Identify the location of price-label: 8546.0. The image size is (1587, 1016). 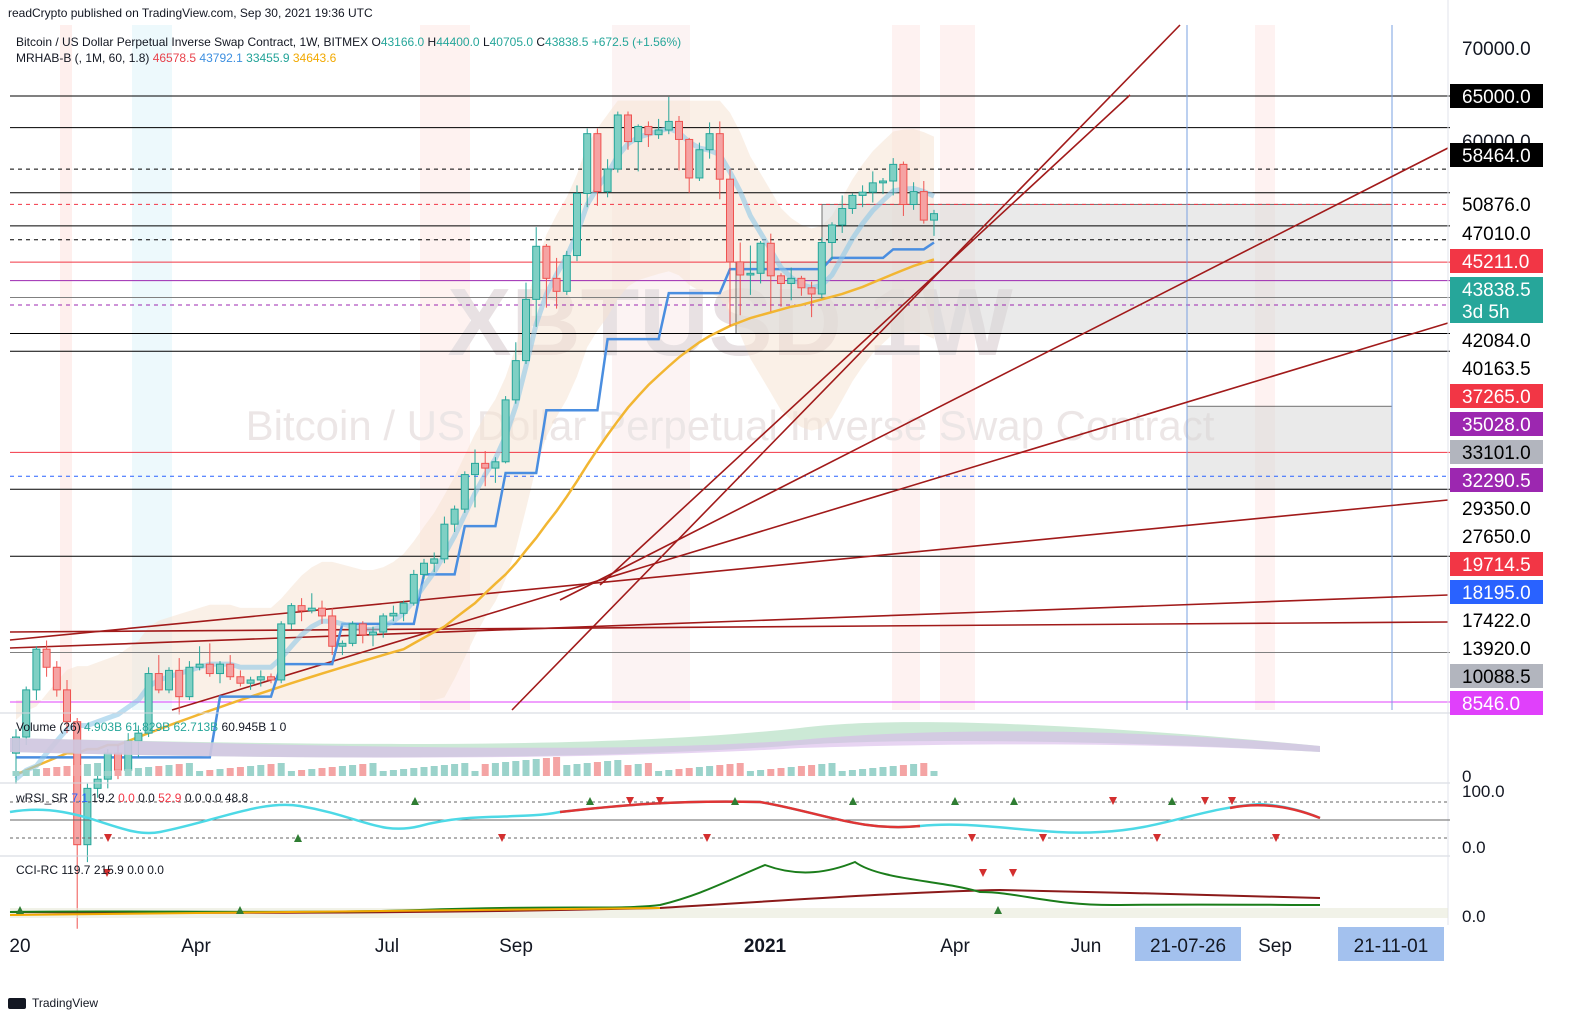
(1491, 704).